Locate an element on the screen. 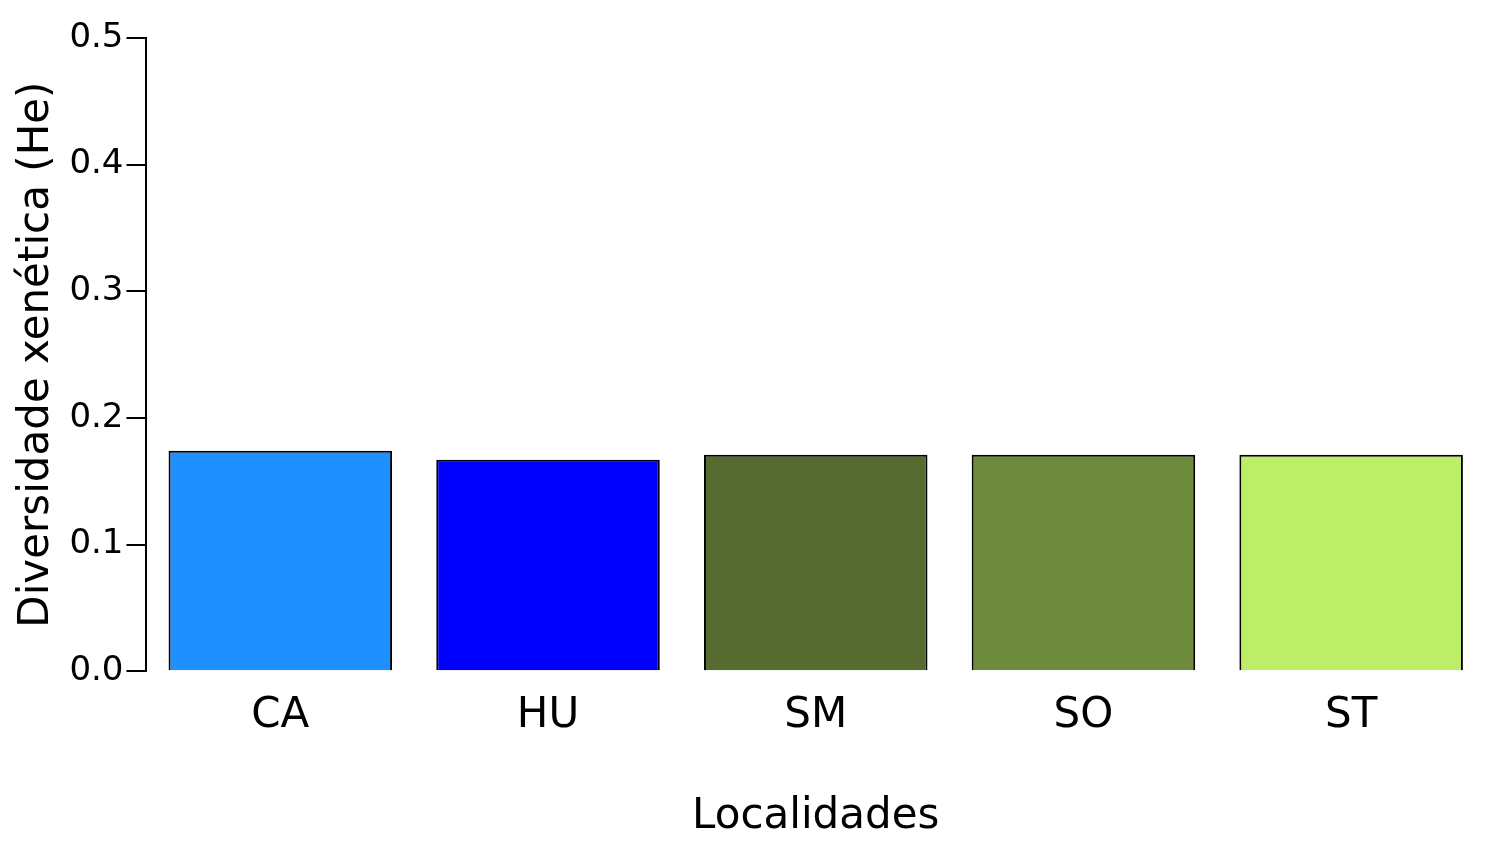 The width and height of the screenshot is (1493, 846). y-tick-label: 0.4 is located at coordinates (96, 161).